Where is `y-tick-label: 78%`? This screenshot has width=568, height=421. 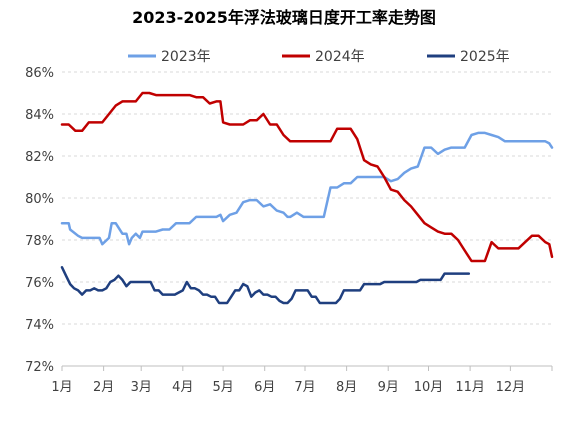
y-tick-label: 78% is located at coordinates (39, 241).